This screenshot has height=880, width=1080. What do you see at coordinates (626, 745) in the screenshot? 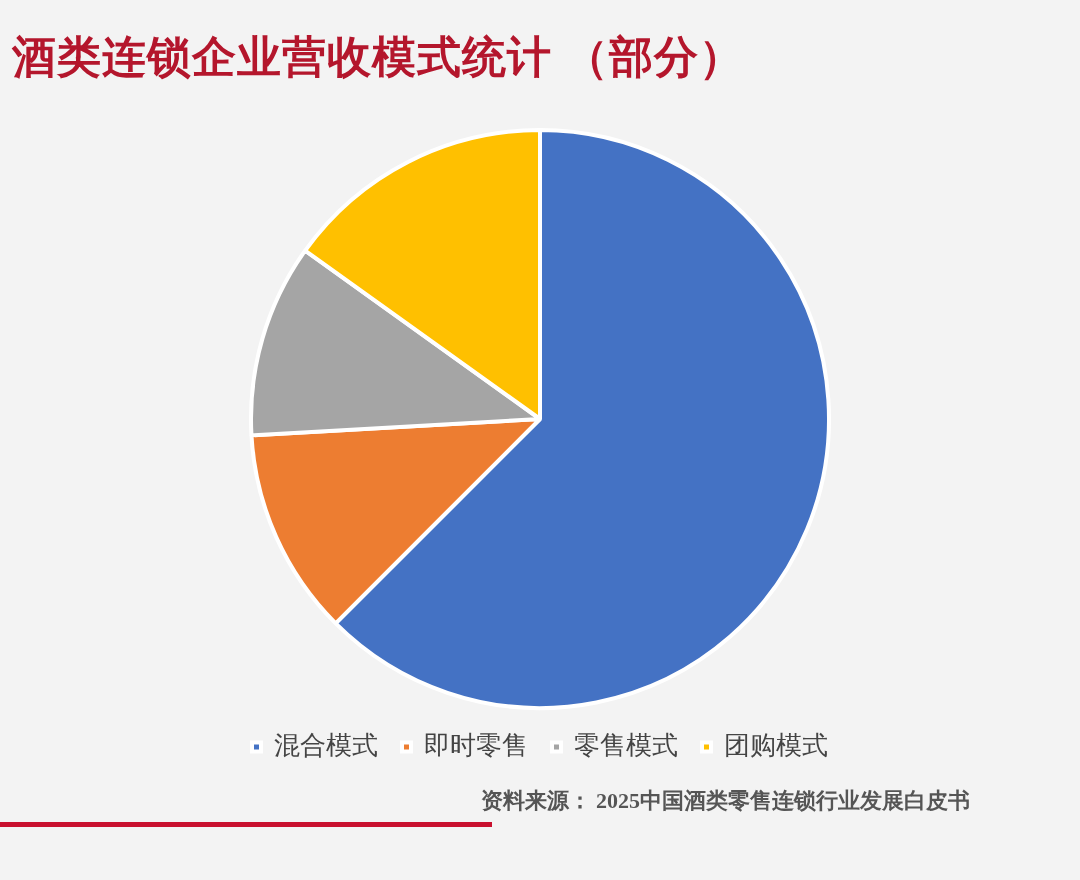
I see `legend-label: 零售模式` at bounding box center [626, 745].